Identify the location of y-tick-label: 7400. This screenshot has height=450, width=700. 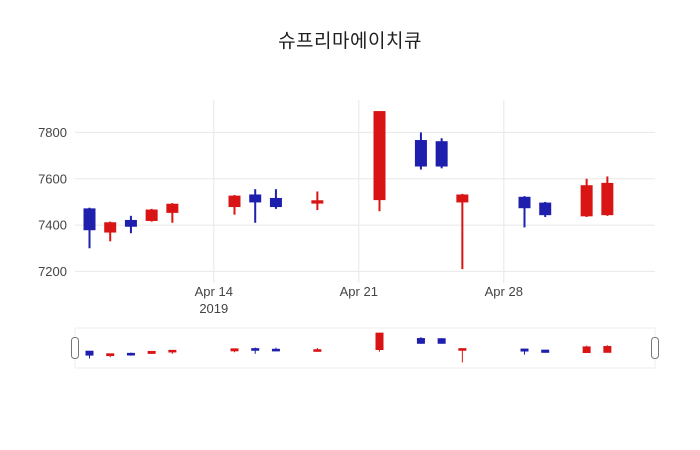
(52, 225).